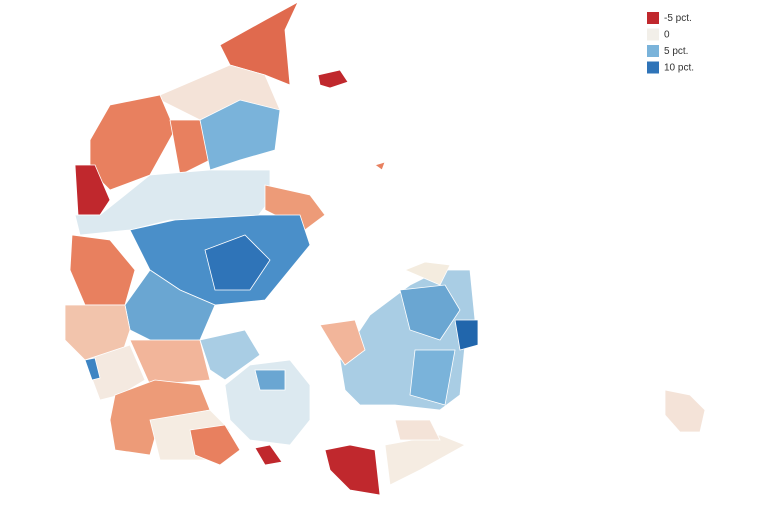  Describe the element at coordinates (670, 43) in the screenshot. I see `legend: -5 pct. 0 5 pct. 10 pct.` at that location.